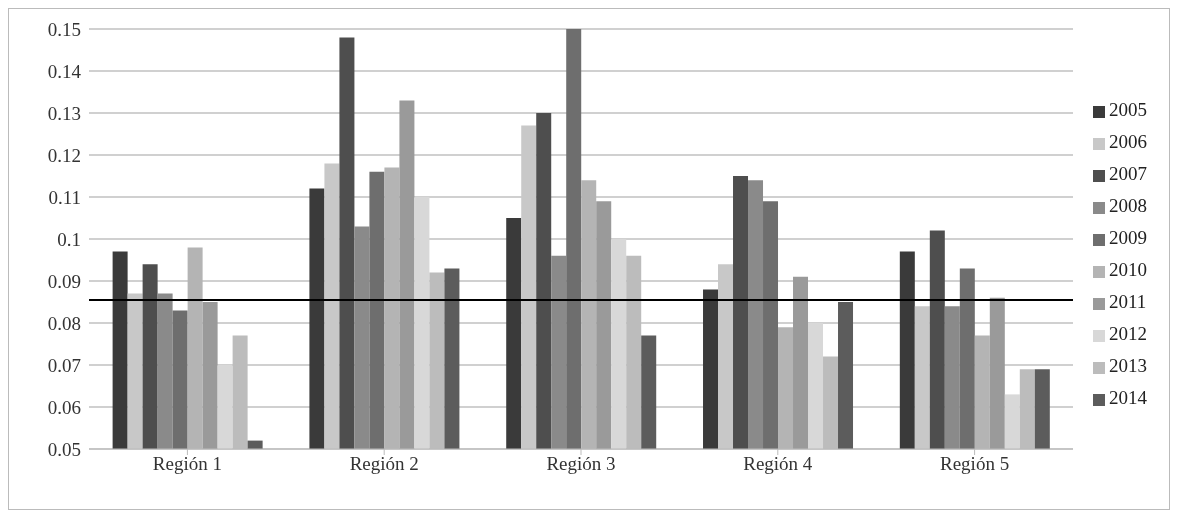 The image size is (1183, 517). I want to click on legend-label: 2006, so click(1128, 141).